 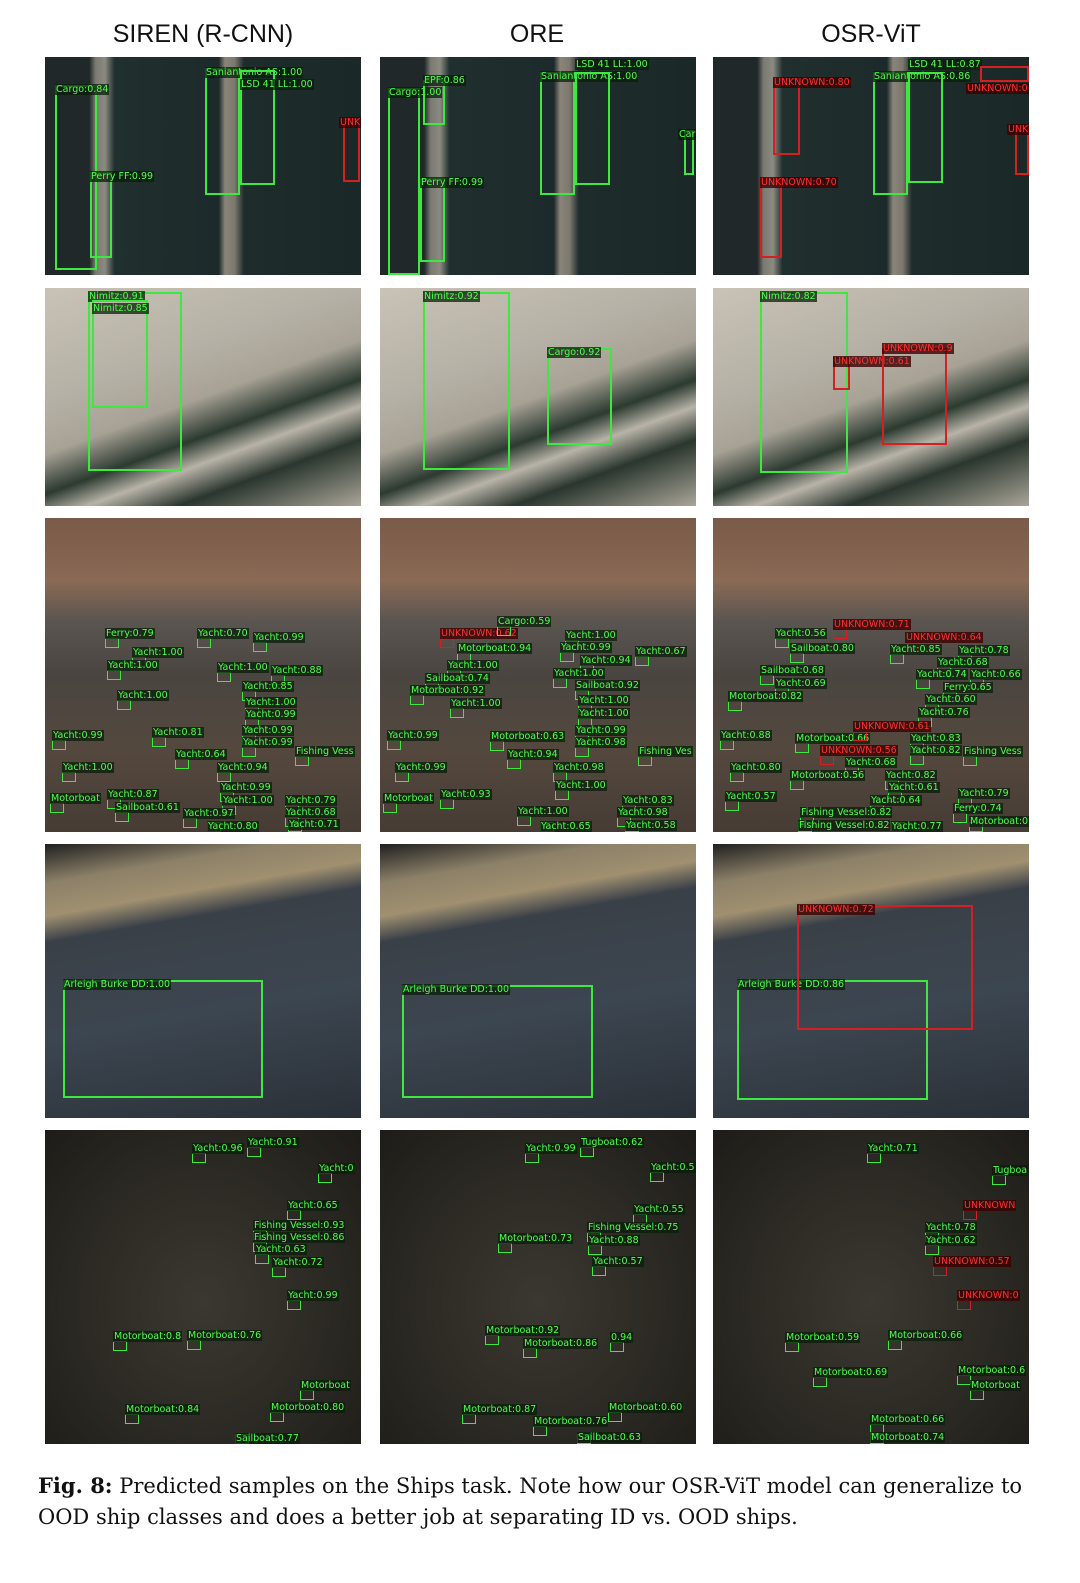 What do you see at coordinates (746, 735) in the screenshot?
I see `detection-label: Yacht:0.88` at bounding box center [746, 735].